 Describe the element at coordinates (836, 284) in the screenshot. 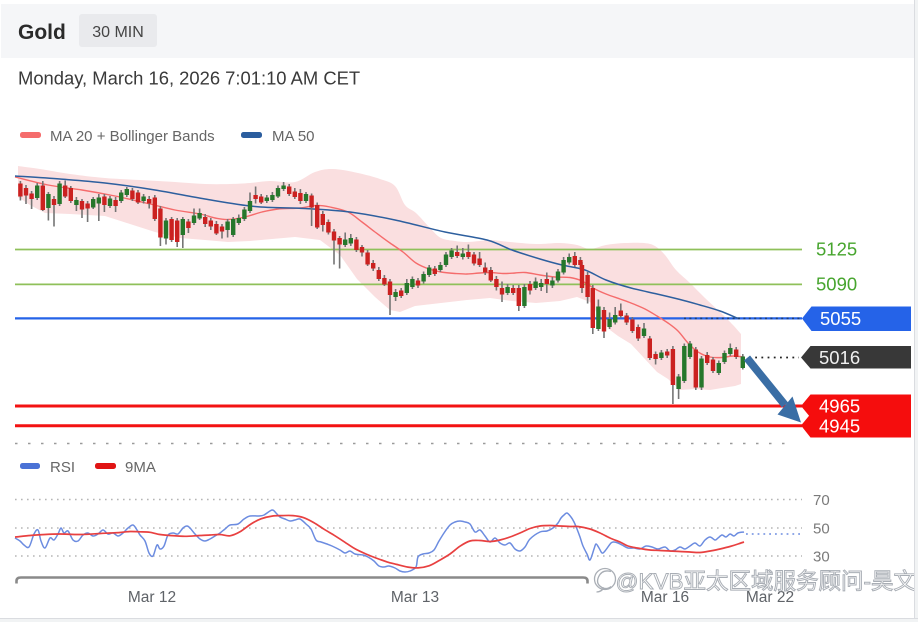

I see `svg-text: 5090` at that location.